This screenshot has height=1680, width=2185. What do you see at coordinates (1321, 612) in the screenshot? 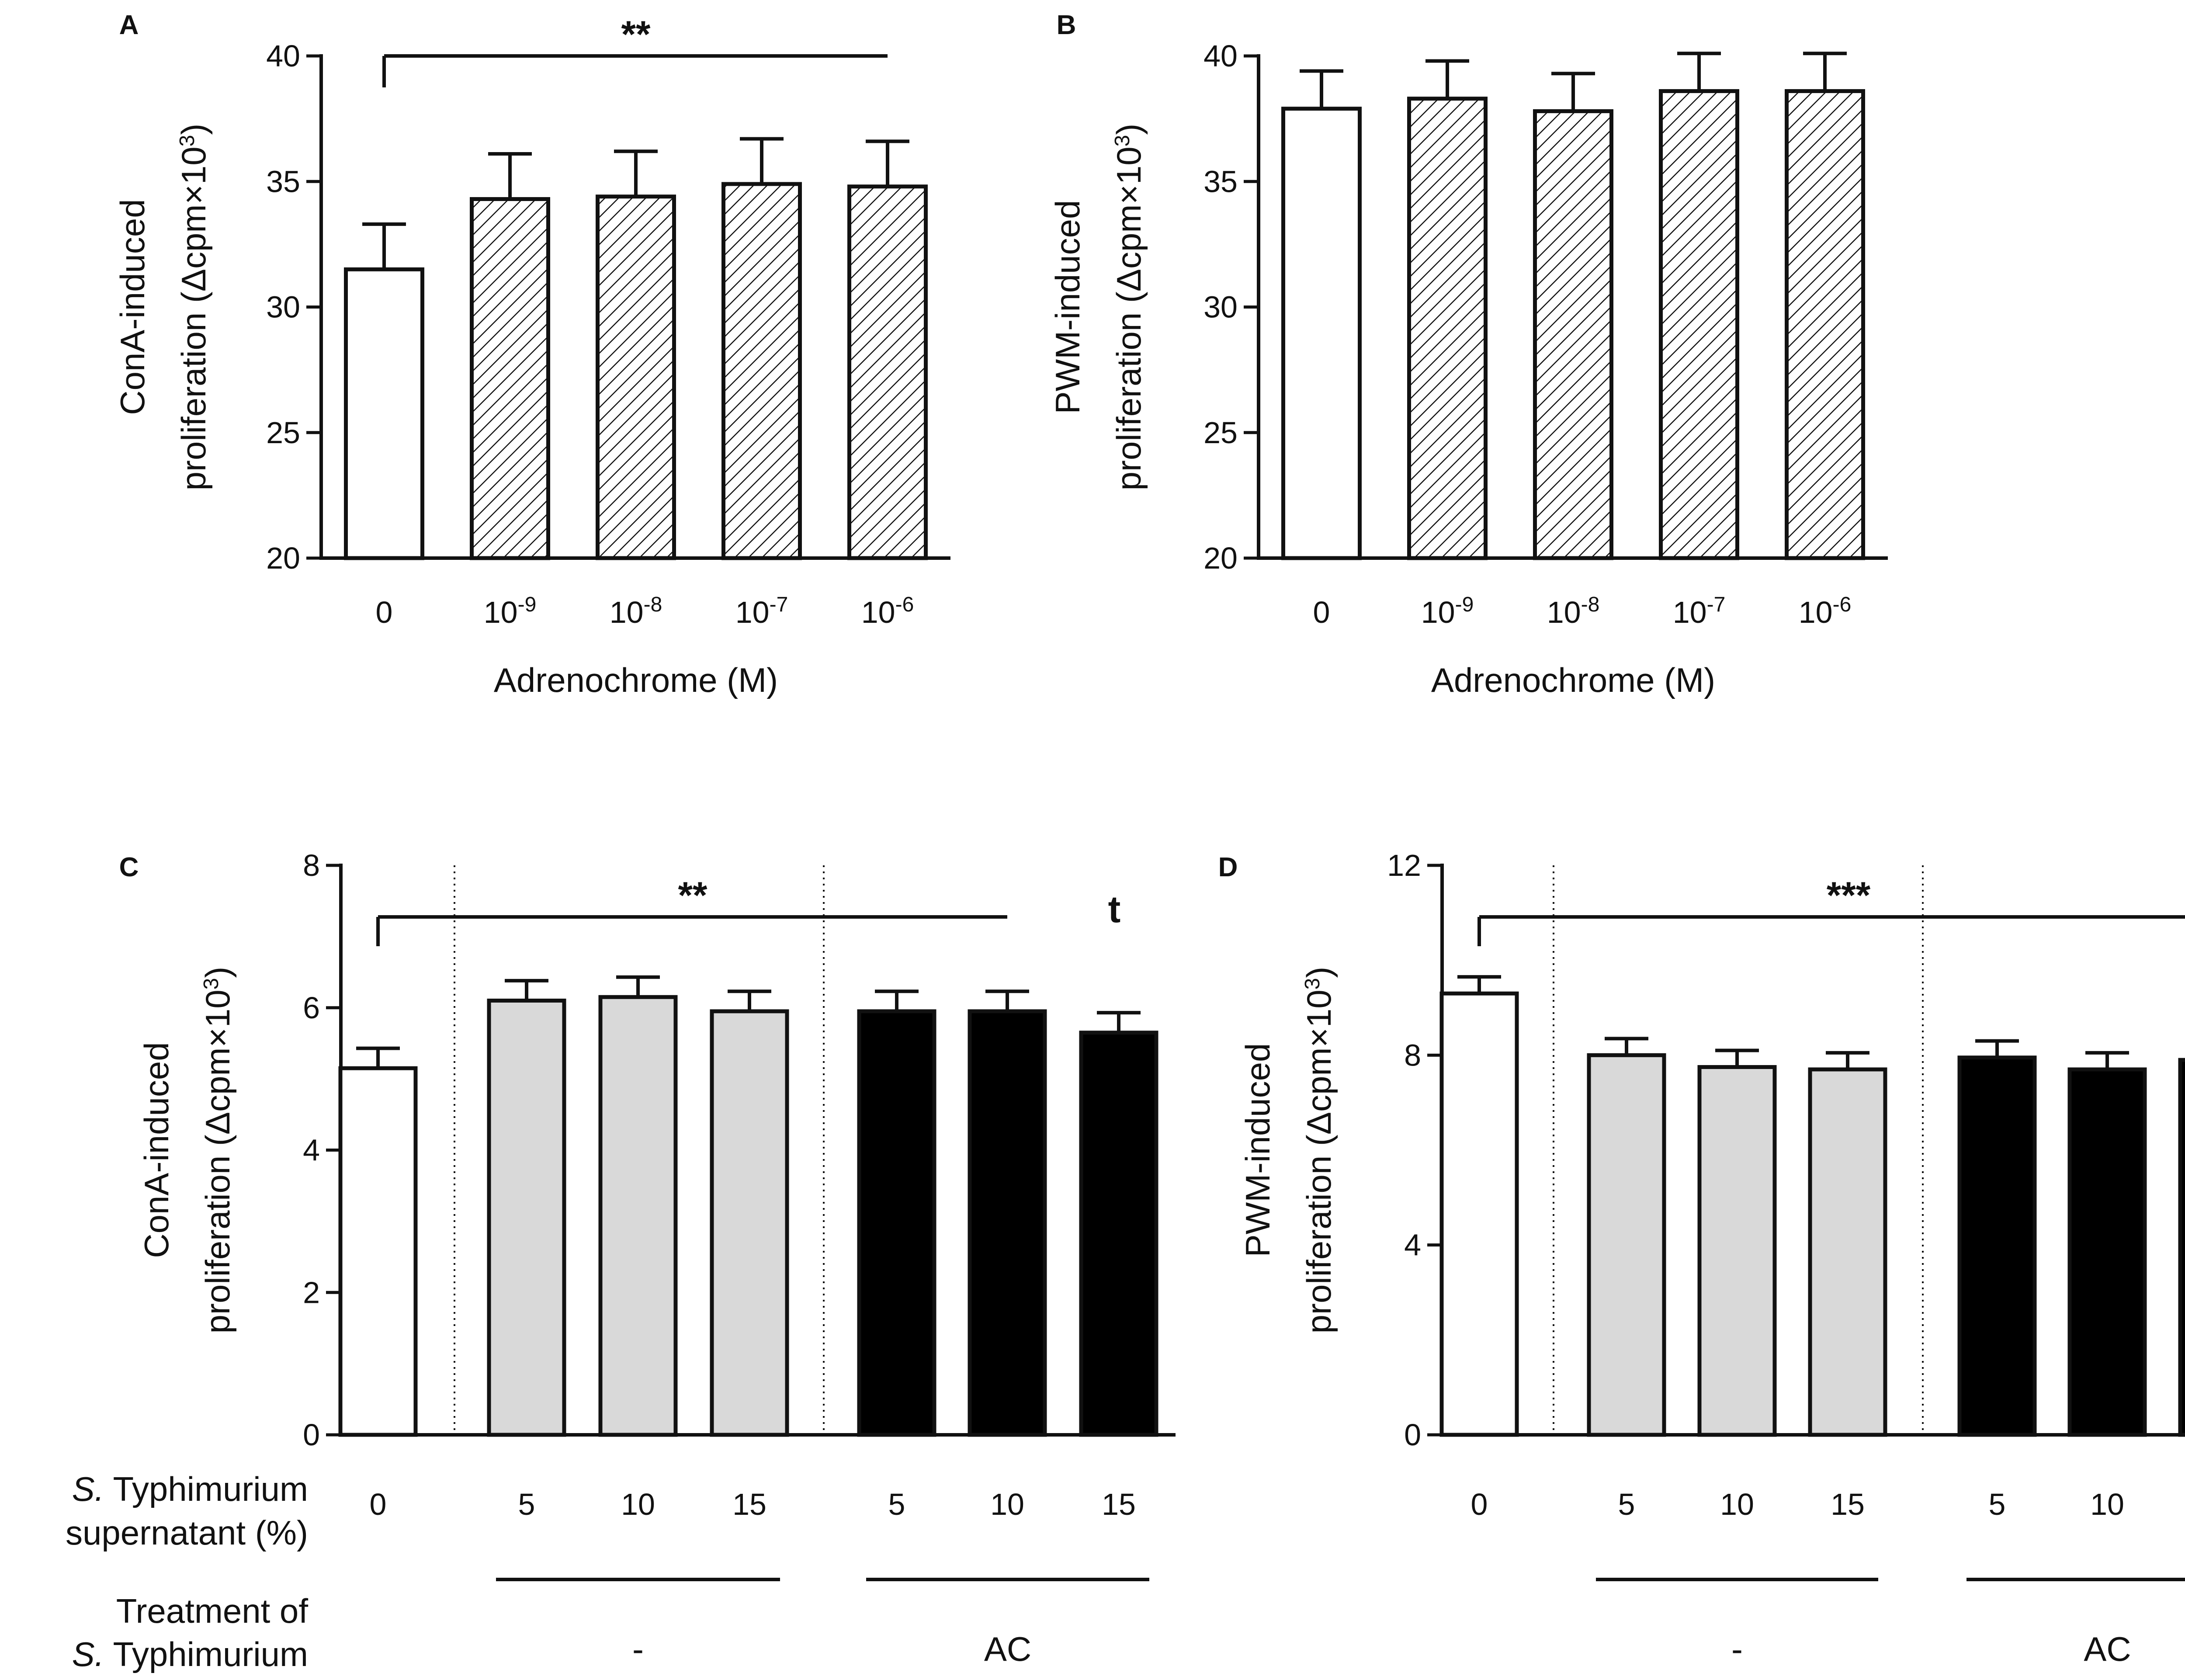
I see `panel-b-xtick-label: 0` at bounding box center [1321, 612].